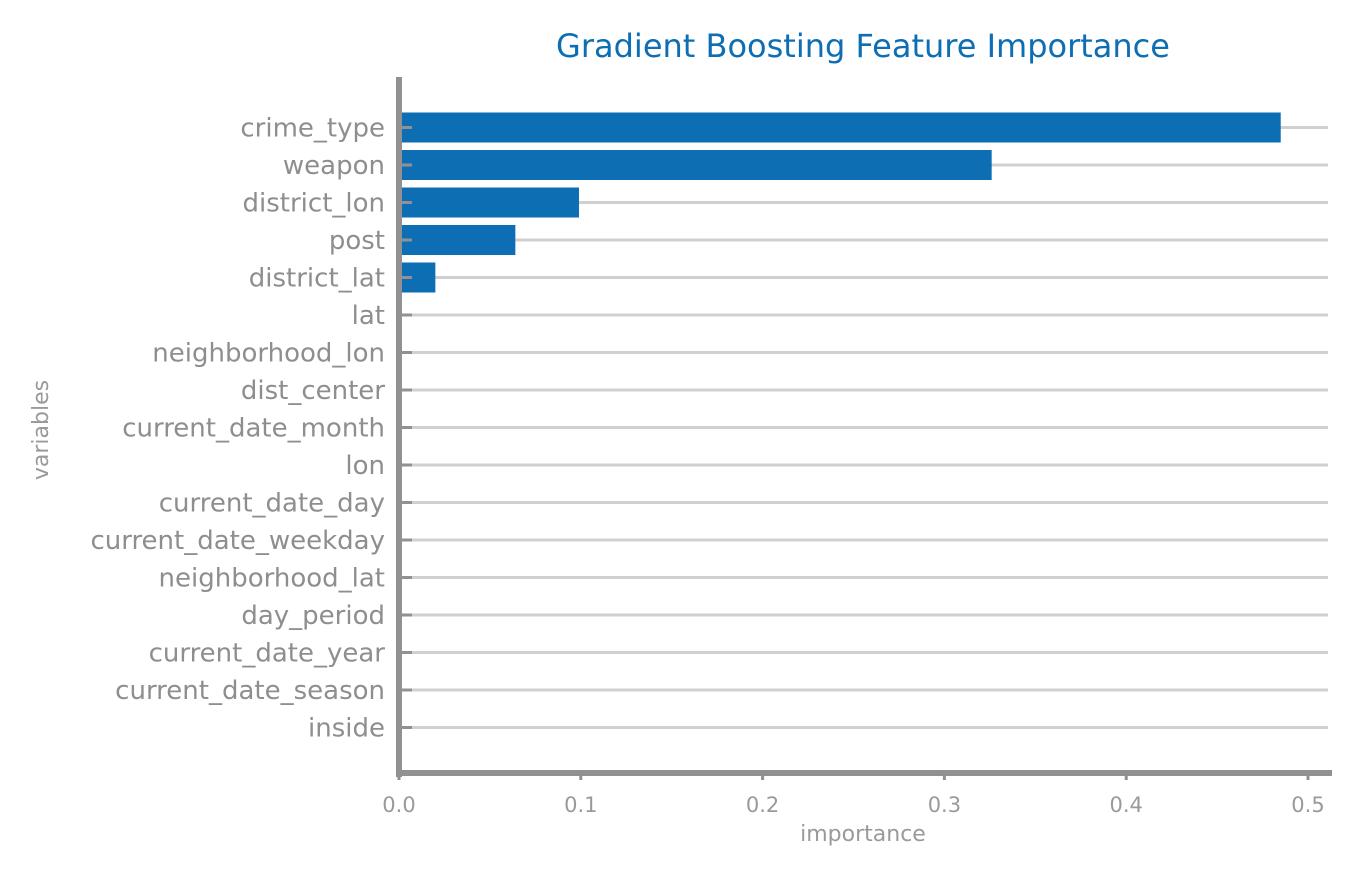 The height and width of the screenshot is (875, 1358). I want to click on x-axis-label: importance, so click(863, 834).